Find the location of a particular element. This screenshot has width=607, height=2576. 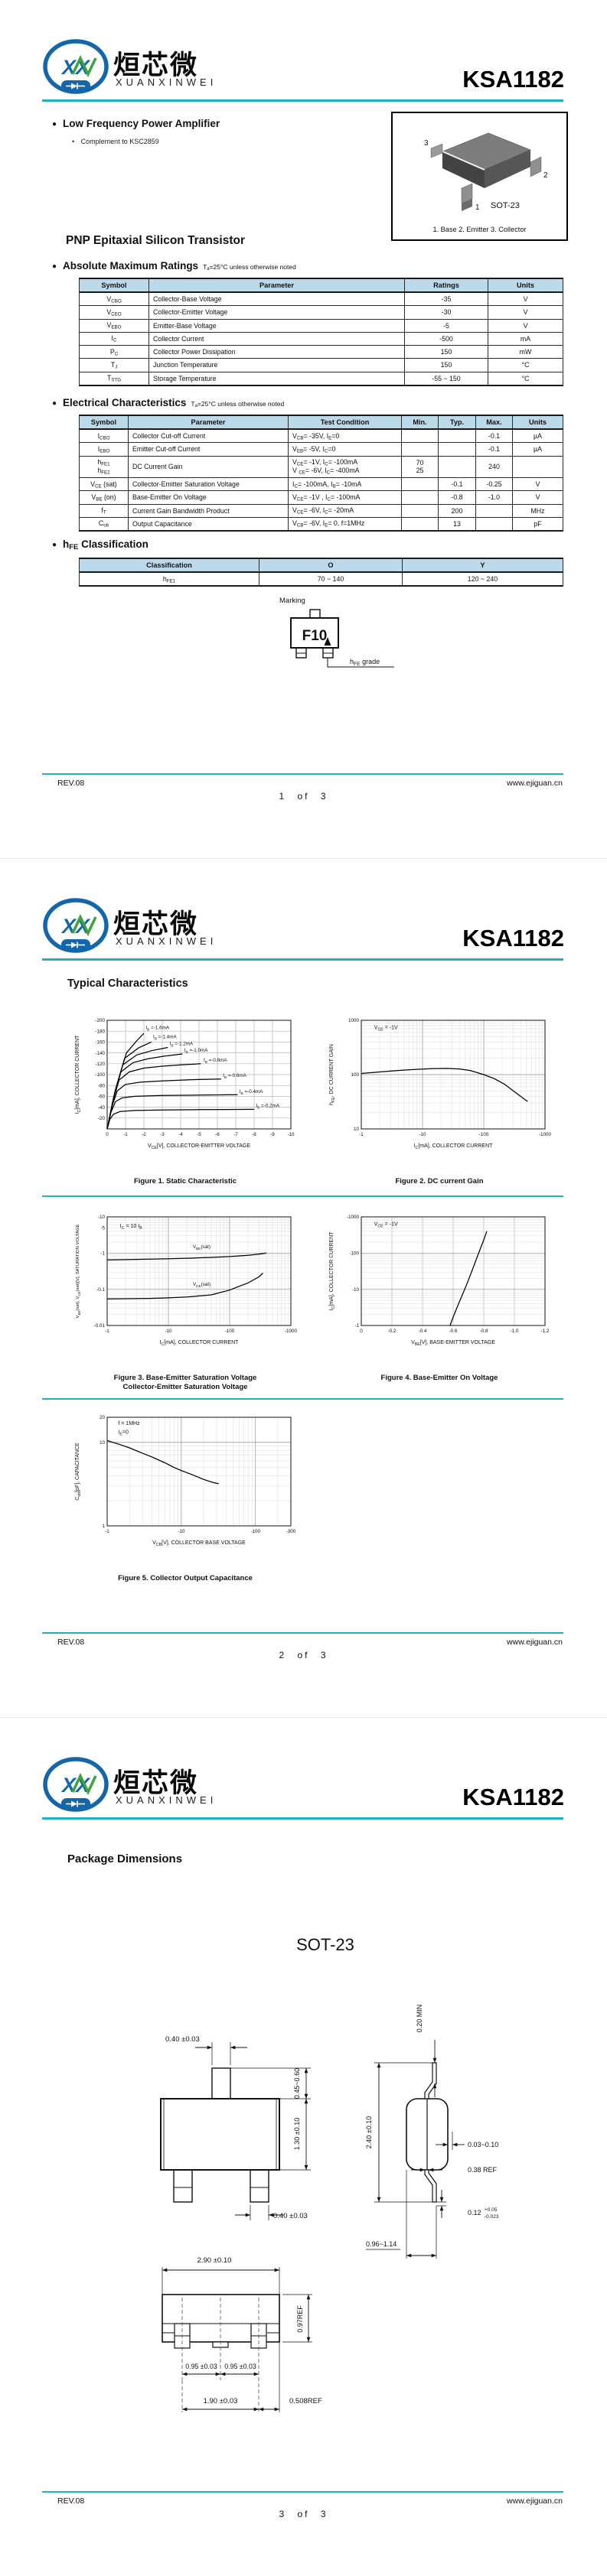

table-cell: DC Current Gain is located at coordinates (209, 466).